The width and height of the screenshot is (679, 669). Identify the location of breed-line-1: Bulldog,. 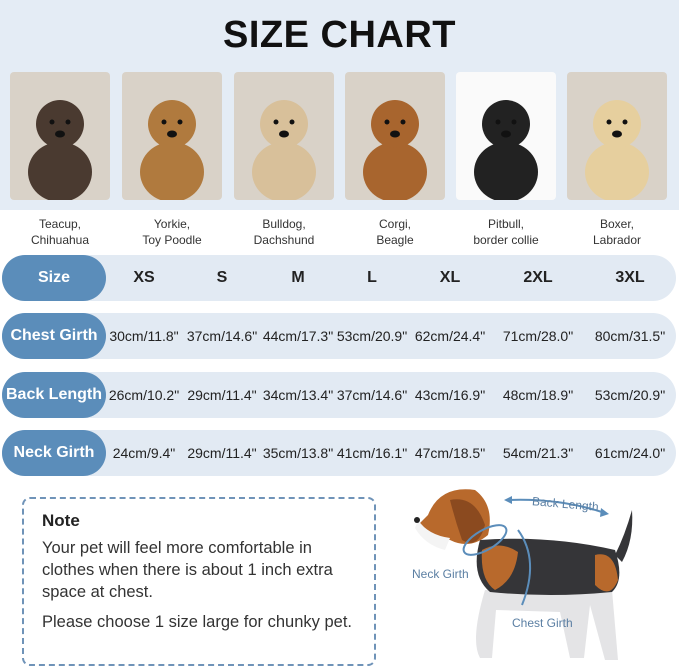
(284, 224).